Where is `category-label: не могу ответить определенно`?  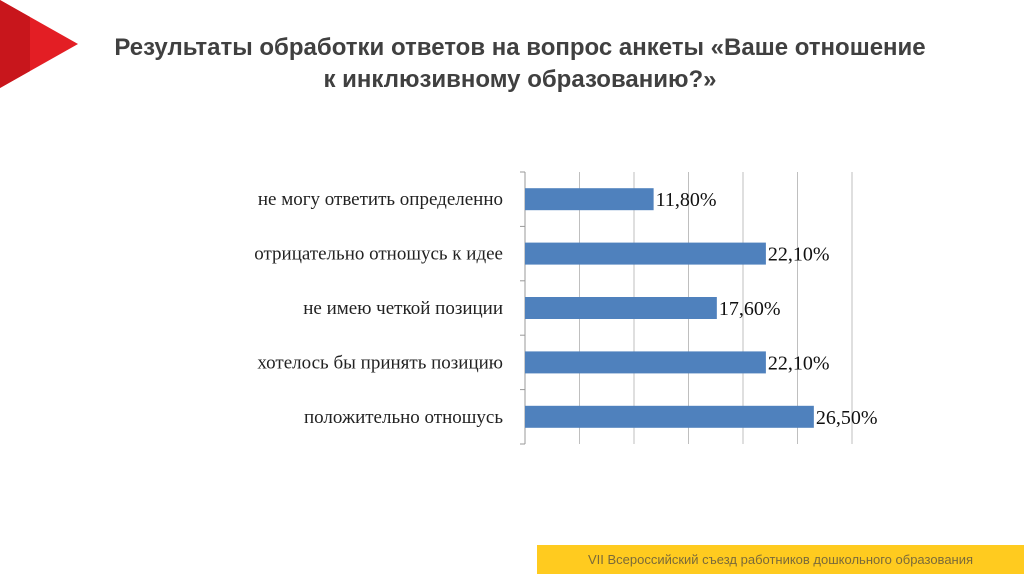
category-label: не могу ответить определенно is located at coordinates (380, 199).